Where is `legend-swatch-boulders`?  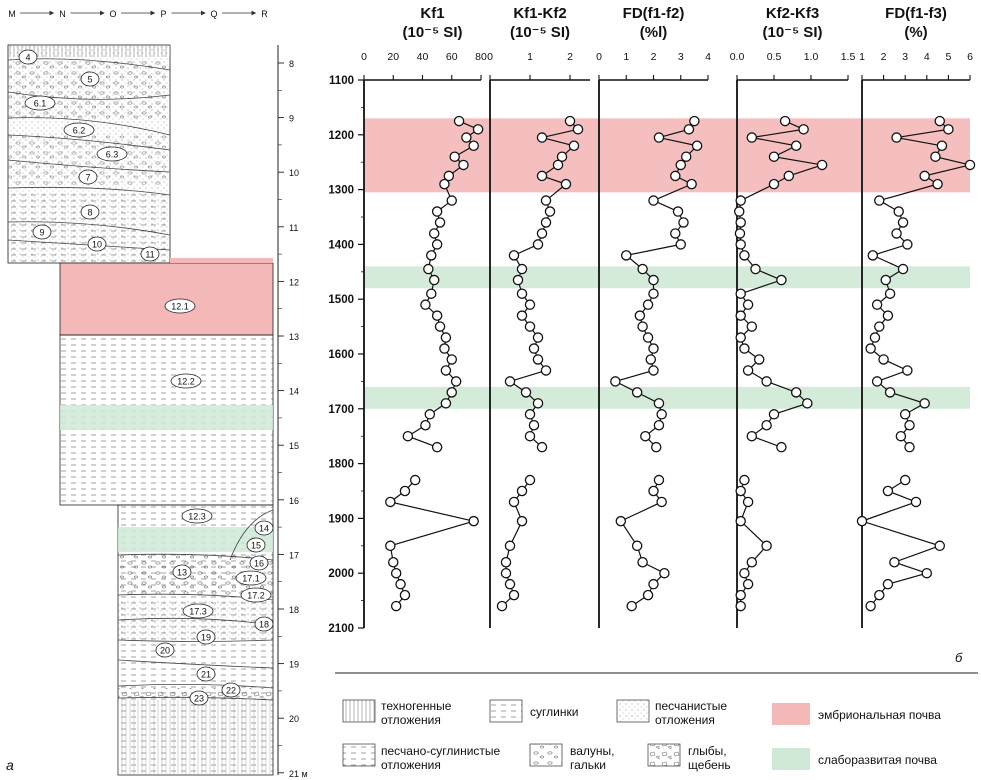 legend-swatch-boulders is located at coordinates (546, 755).